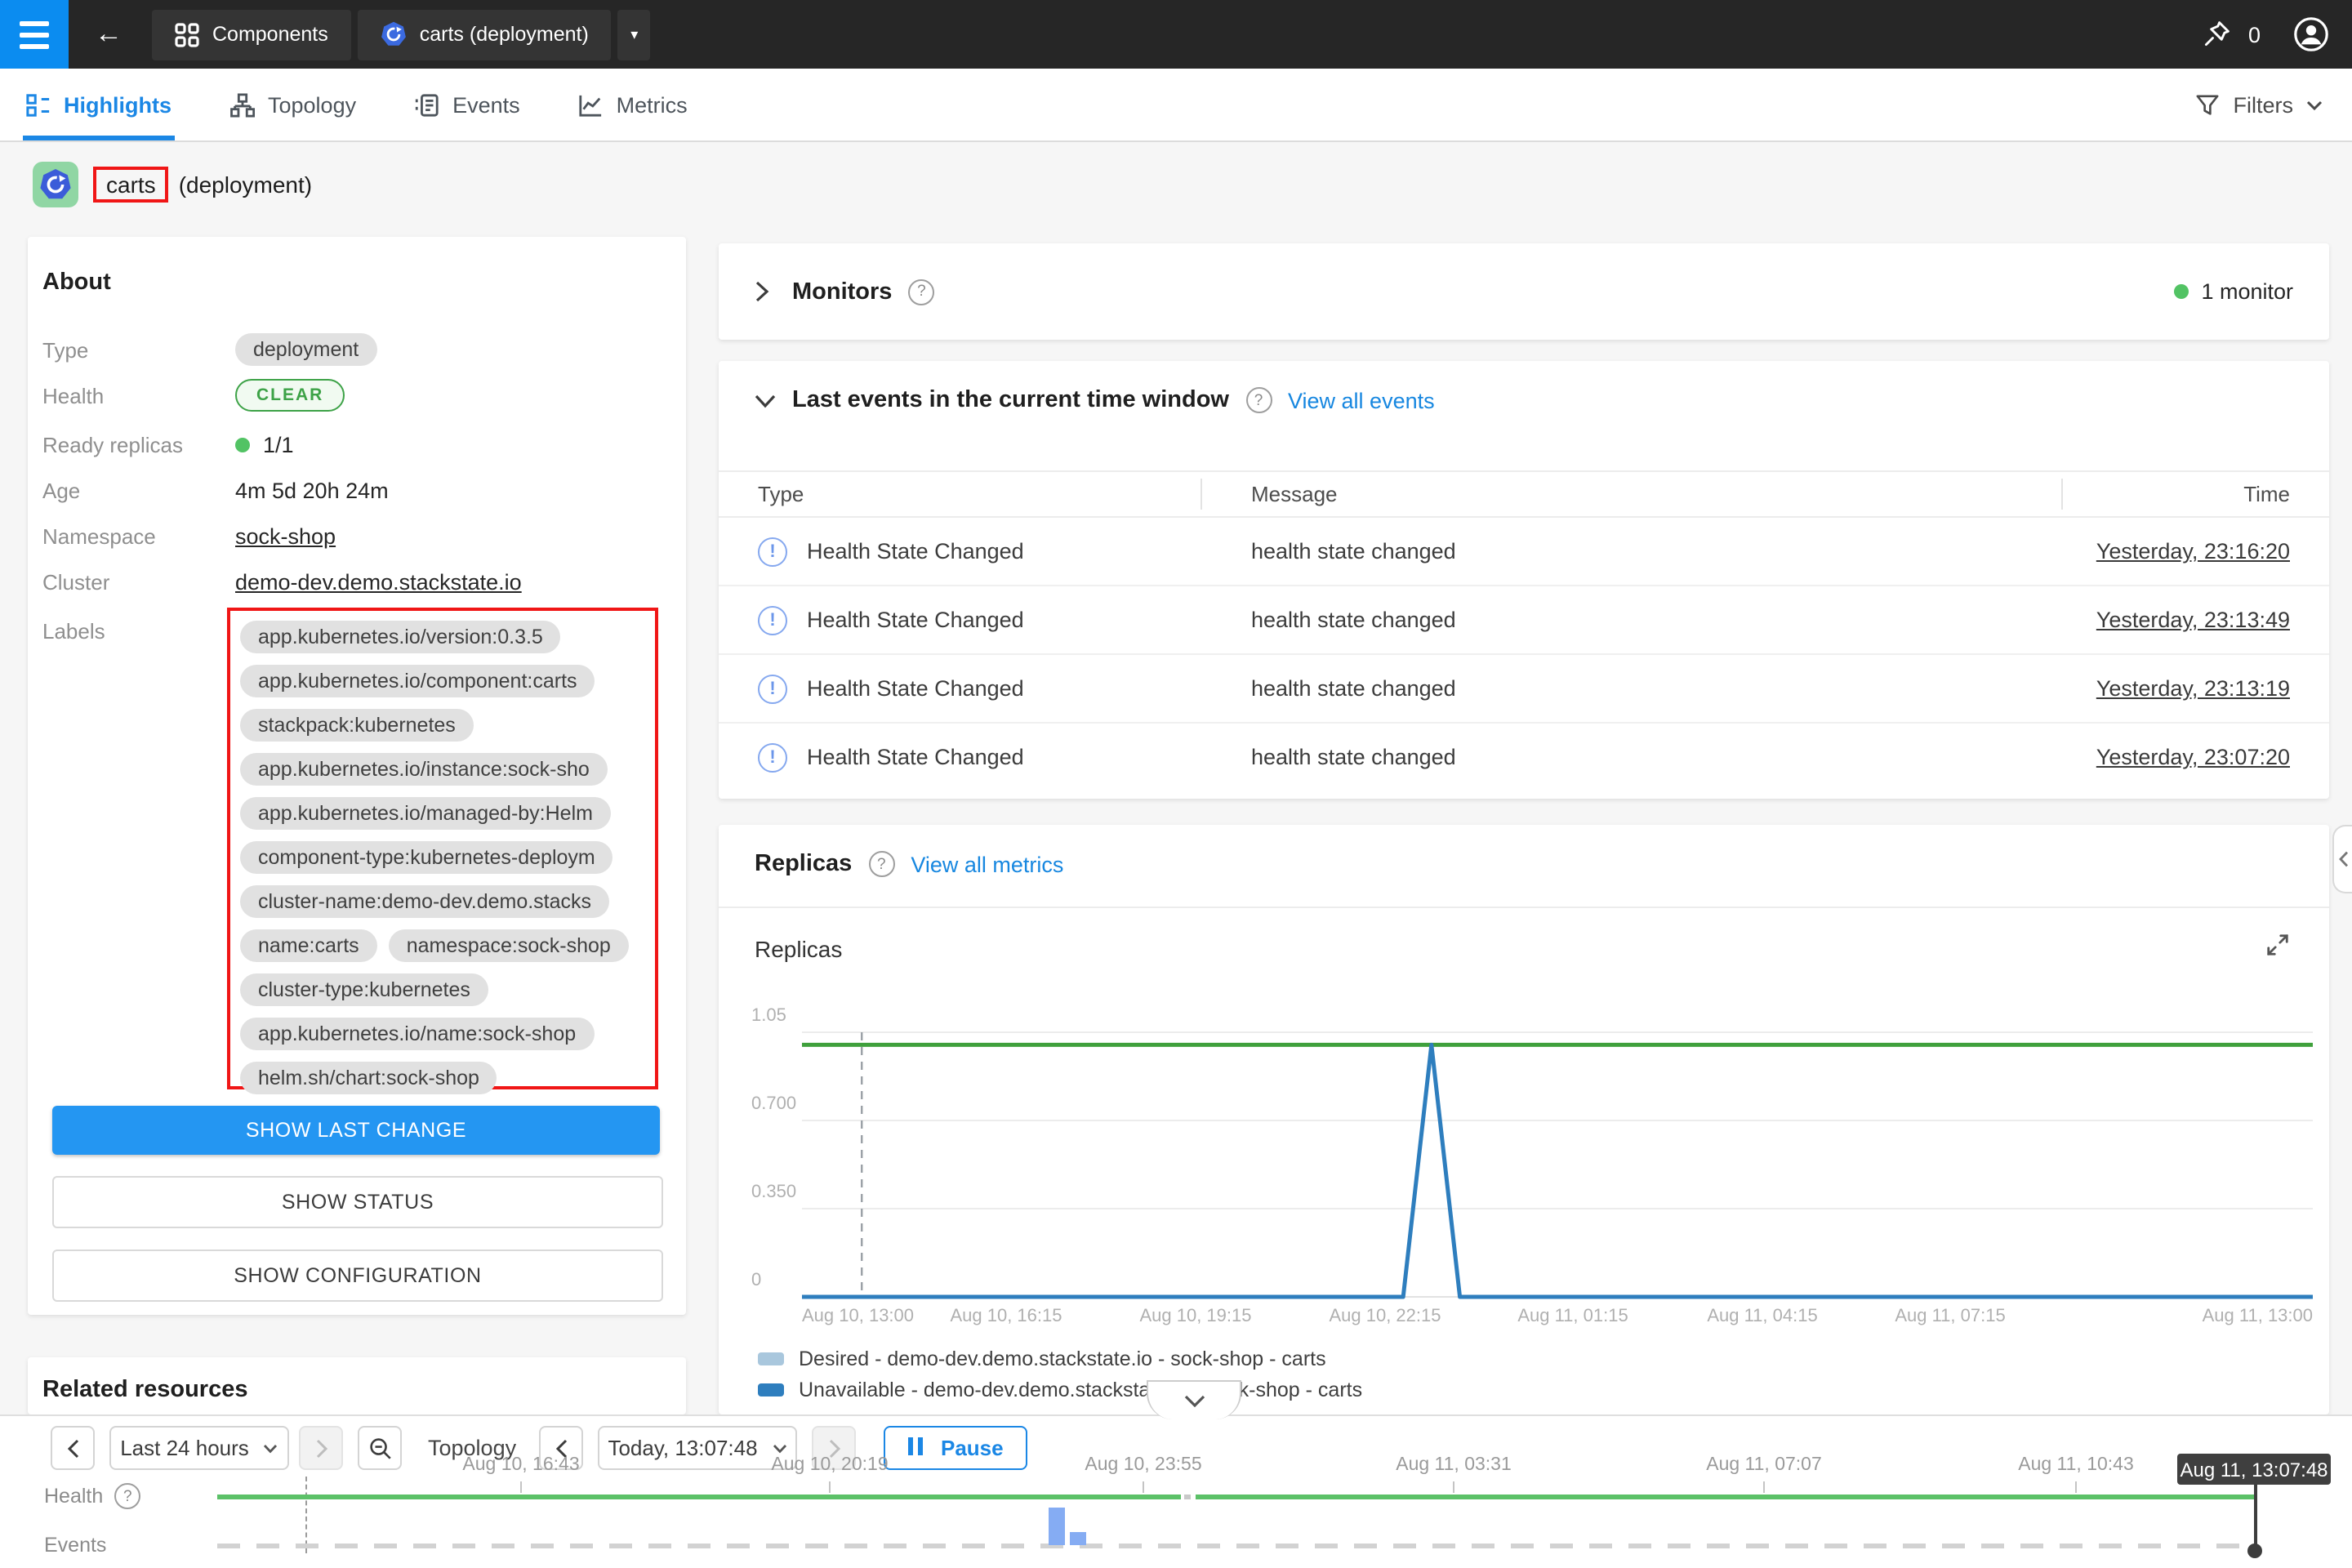 This screenshot has width=2352, height=1568. I want to click on label-chip: cluster-name:demo-dev.demo.stacks, so click(425, 901).